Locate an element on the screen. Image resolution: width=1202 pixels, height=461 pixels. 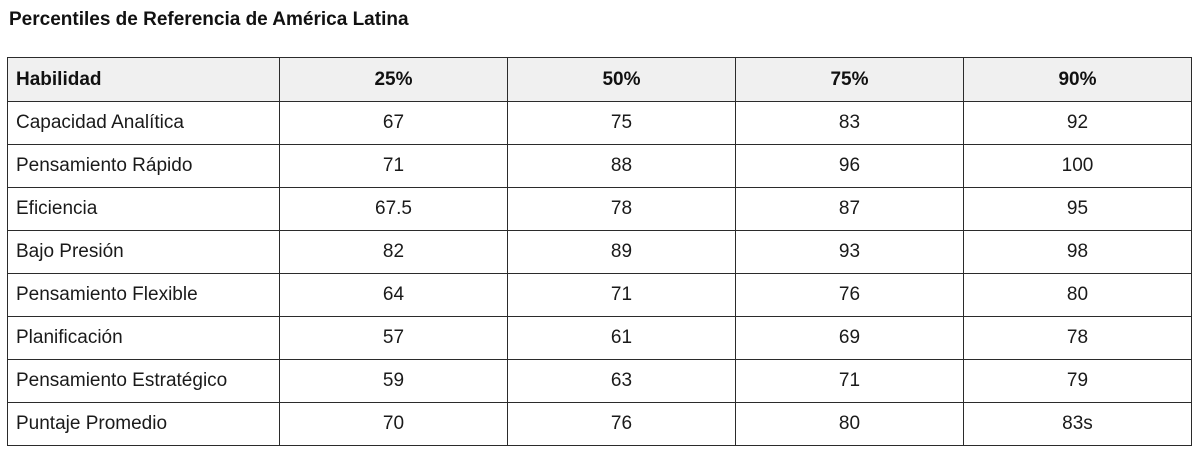
skill-name: Puntaje Promedio is located at coordinates (143, 424).